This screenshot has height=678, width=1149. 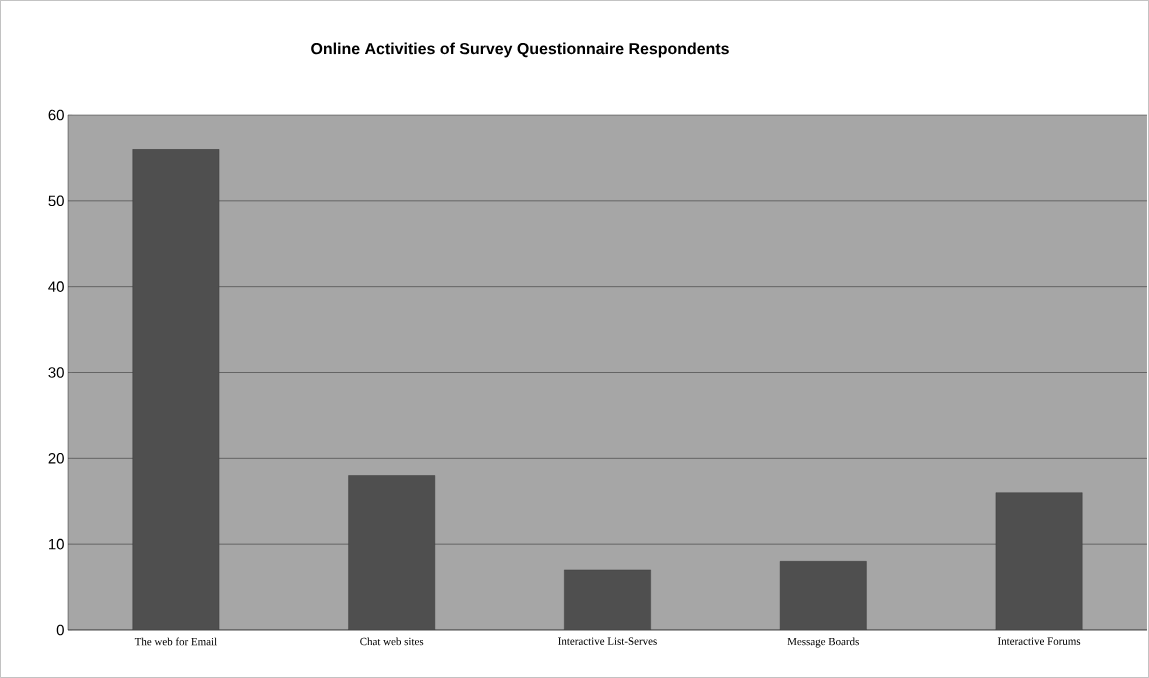 What do you see at coordinates (175, 641) in the screenshot?
I see `x-tick-label: The web for Email` at bounding box center [175, 641].